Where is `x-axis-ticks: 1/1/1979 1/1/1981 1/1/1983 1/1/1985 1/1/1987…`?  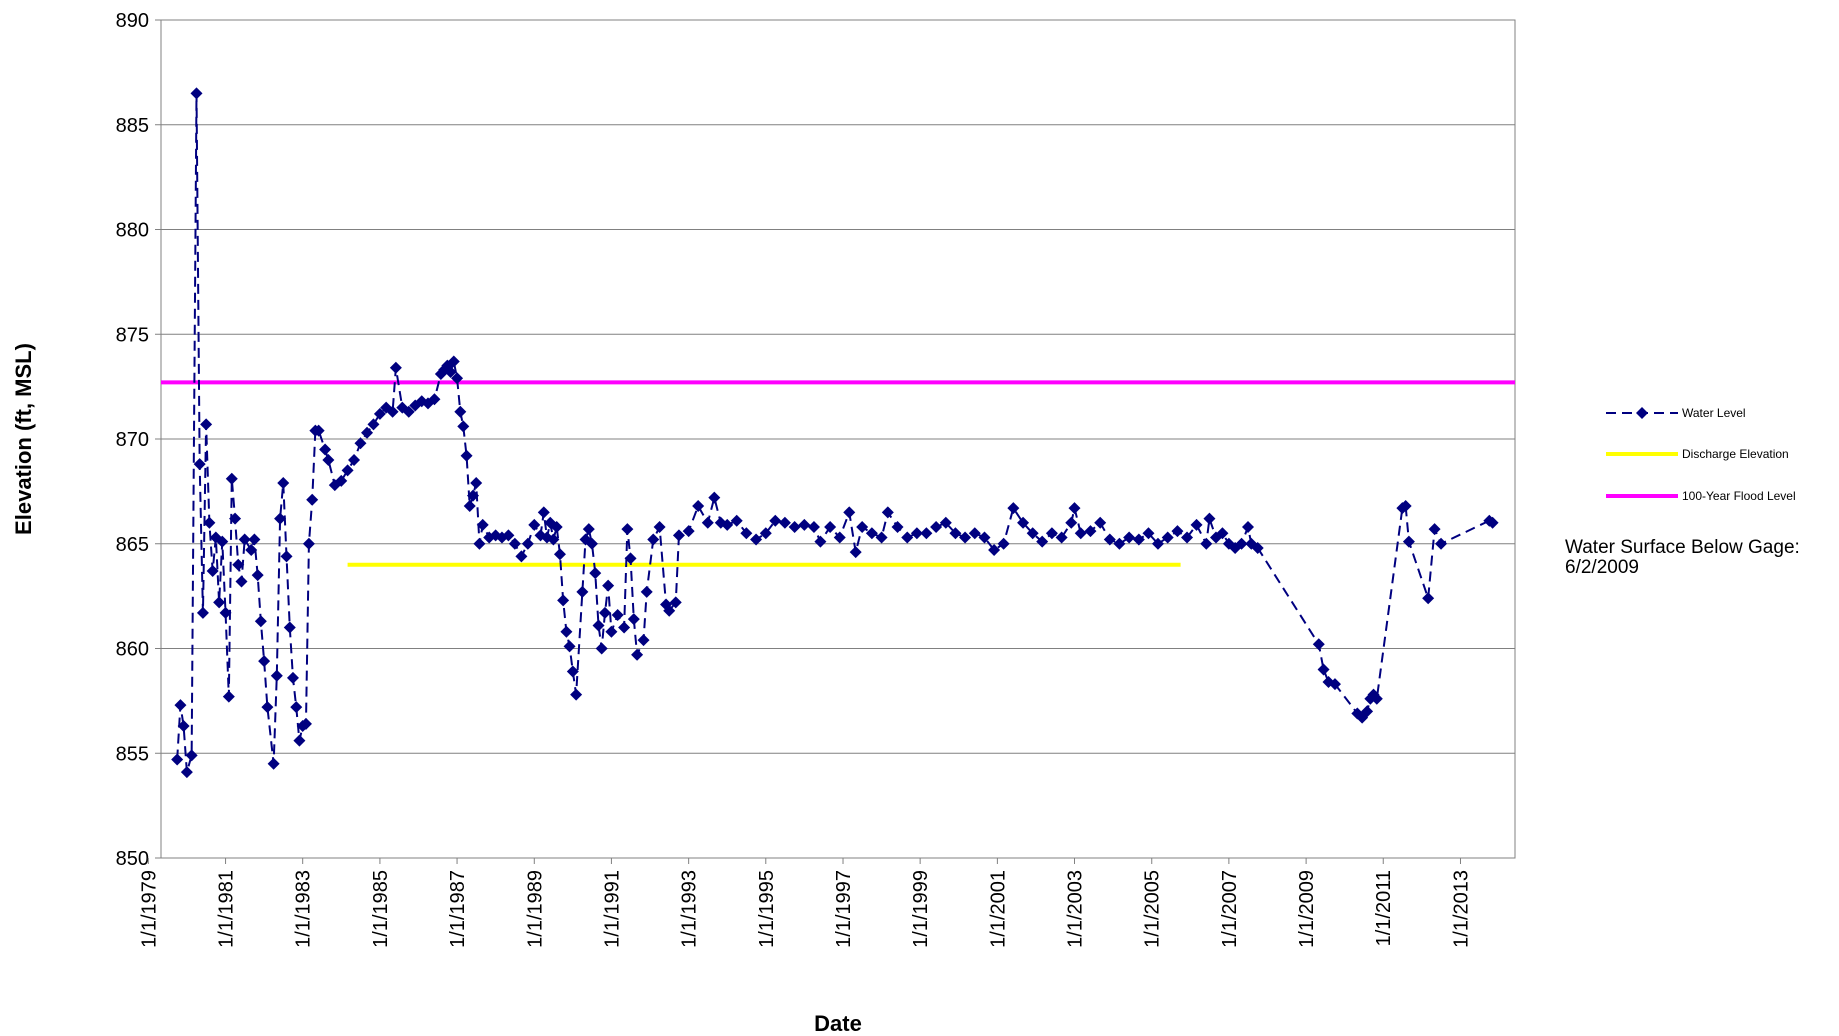
x-axis-ticks: 1/1/1979 1/1/1981 1/1/1983 1/1/1985 1/1/1987… is located at coordinates (805, 903).